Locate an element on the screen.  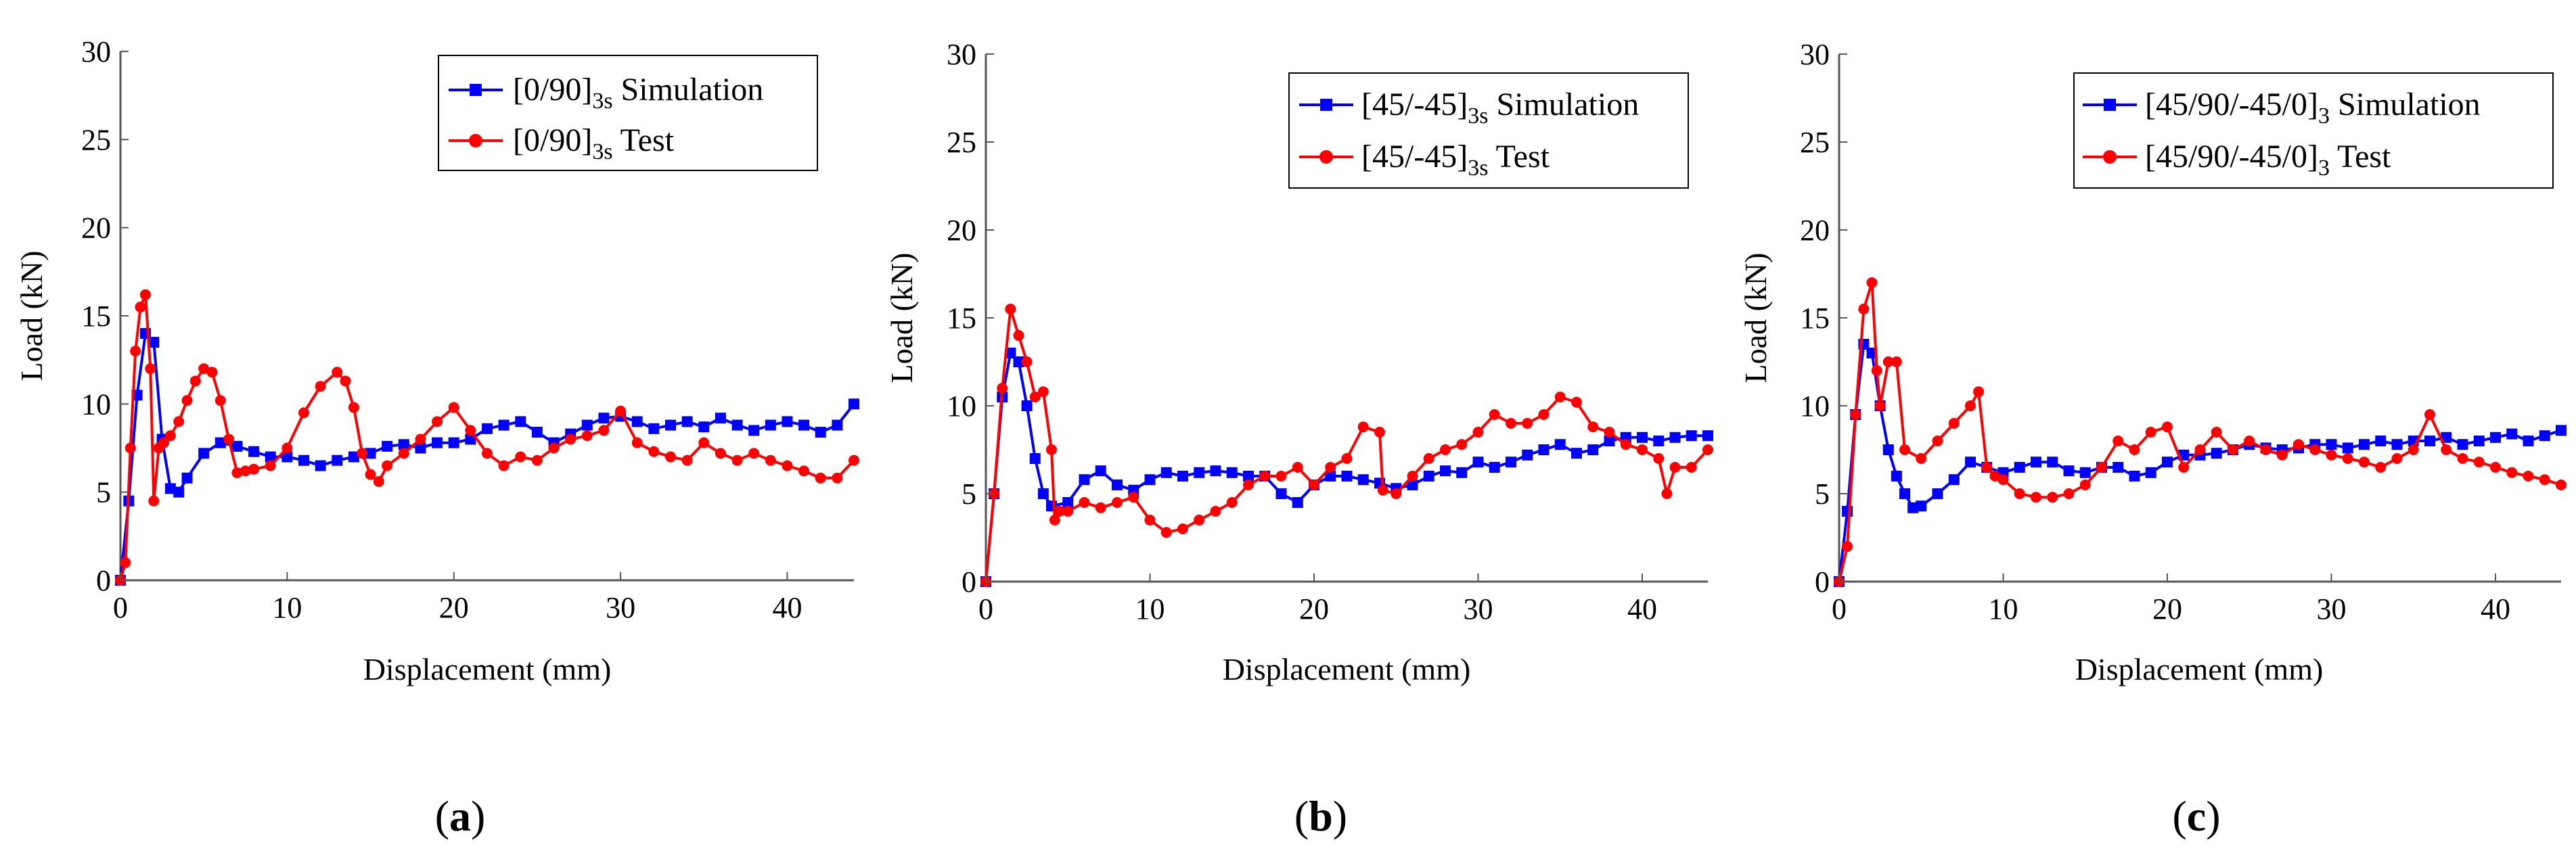
chart-c-x-tick-label: 40 is located at coordinates (2495, 609).